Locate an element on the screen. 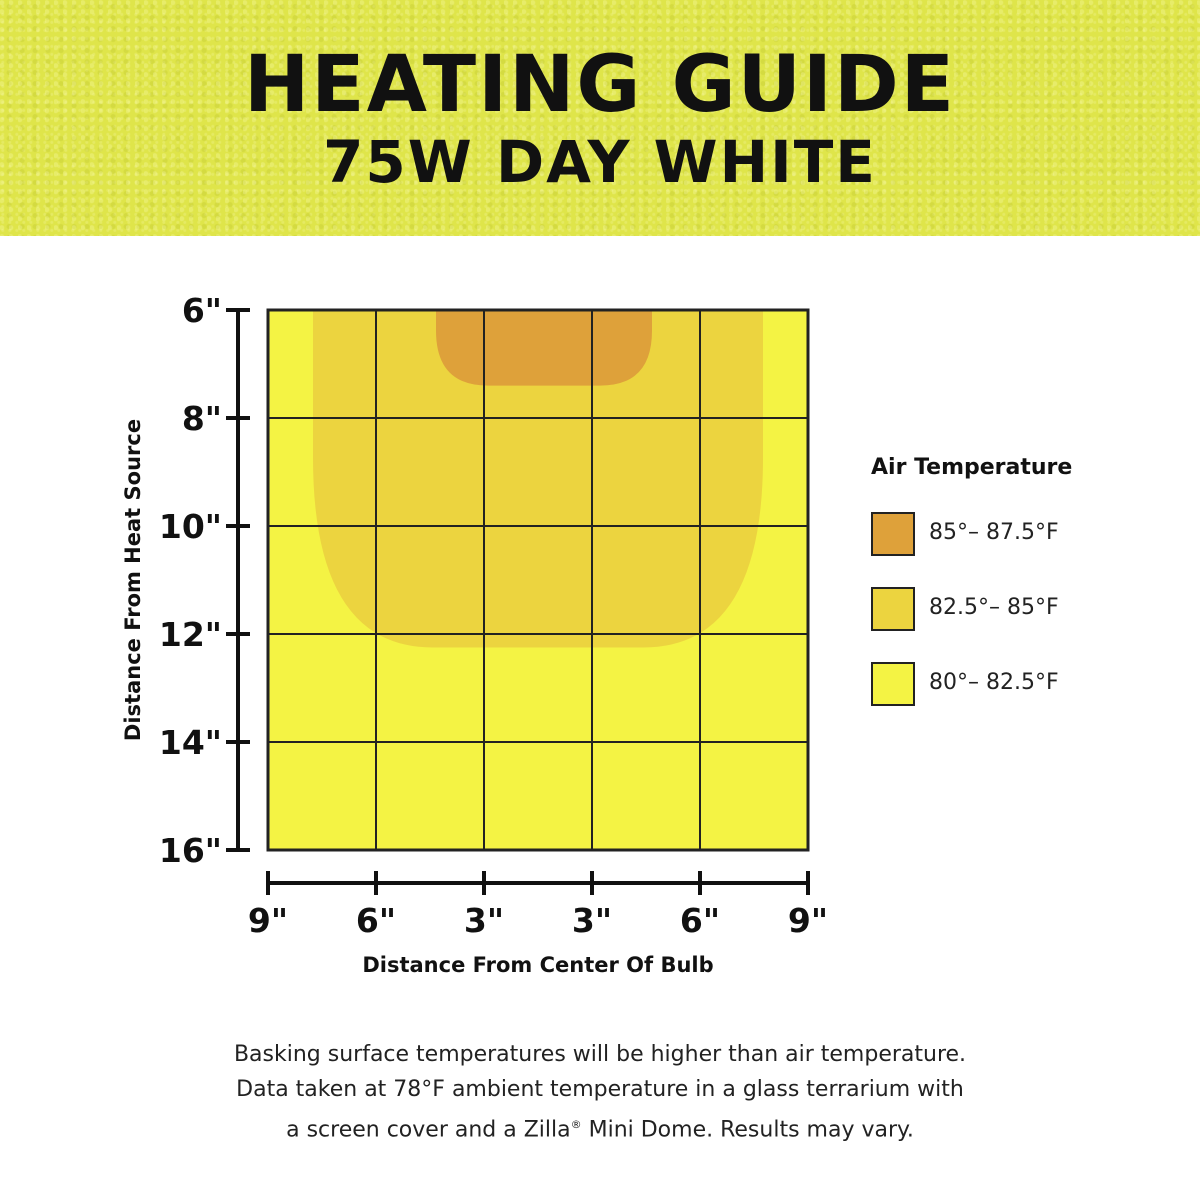 Image resolution: width=1200 pixels, height=1200 pixels. legend-title: Air Temperature is located at coordinates (972, 467).